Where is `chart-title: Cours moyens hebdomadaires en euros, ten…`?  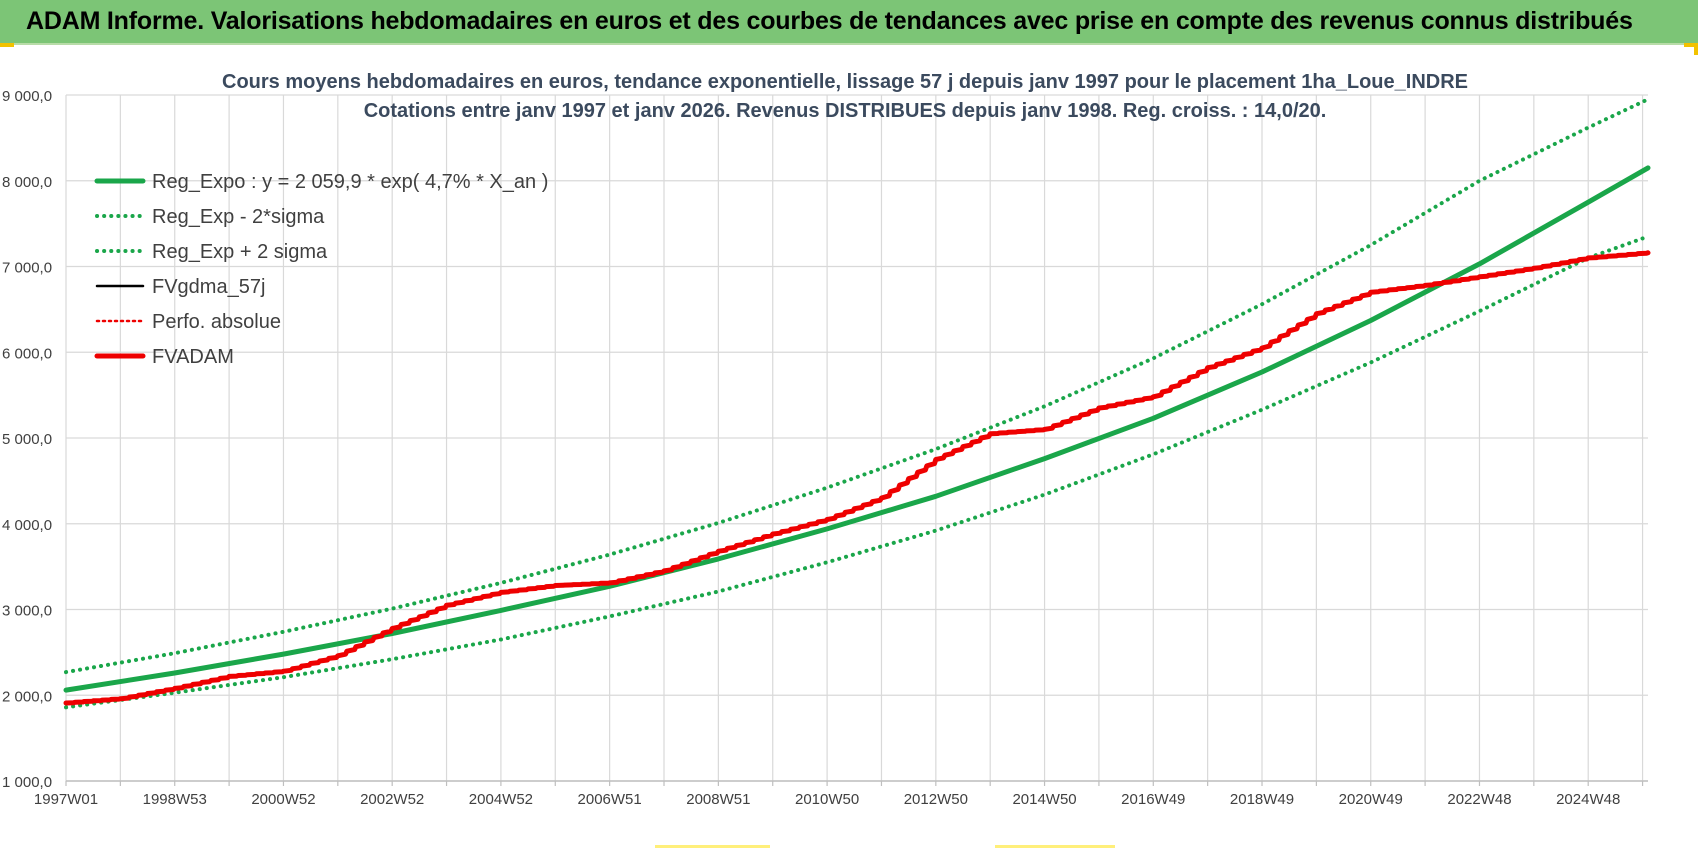
chart-title: Cours moyens hebdomadaires en euros, ten… is located at coordinates (845, 82).